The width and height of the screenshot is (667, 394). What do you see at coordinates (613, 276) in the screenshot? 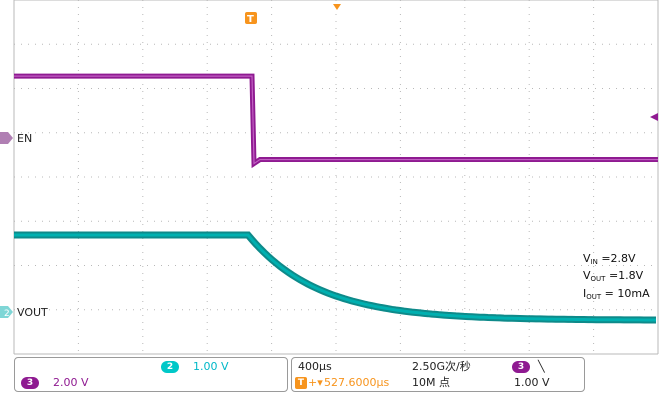
I see `vout-annotation: VOUT =1.8V` at bounding box center [613, 276].